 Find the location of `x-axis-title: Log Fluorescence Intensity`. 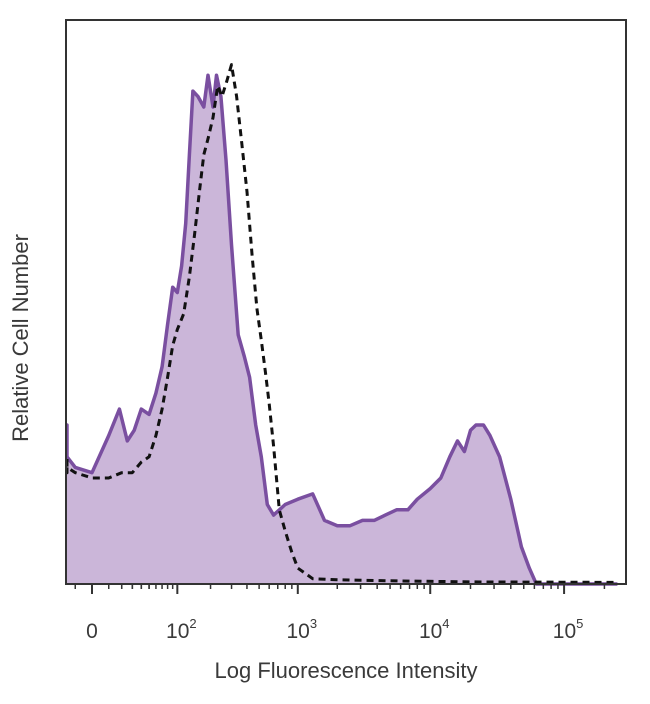

x-axis-title: Log Fluorescence Intensity is located at coordinates (346, 670).